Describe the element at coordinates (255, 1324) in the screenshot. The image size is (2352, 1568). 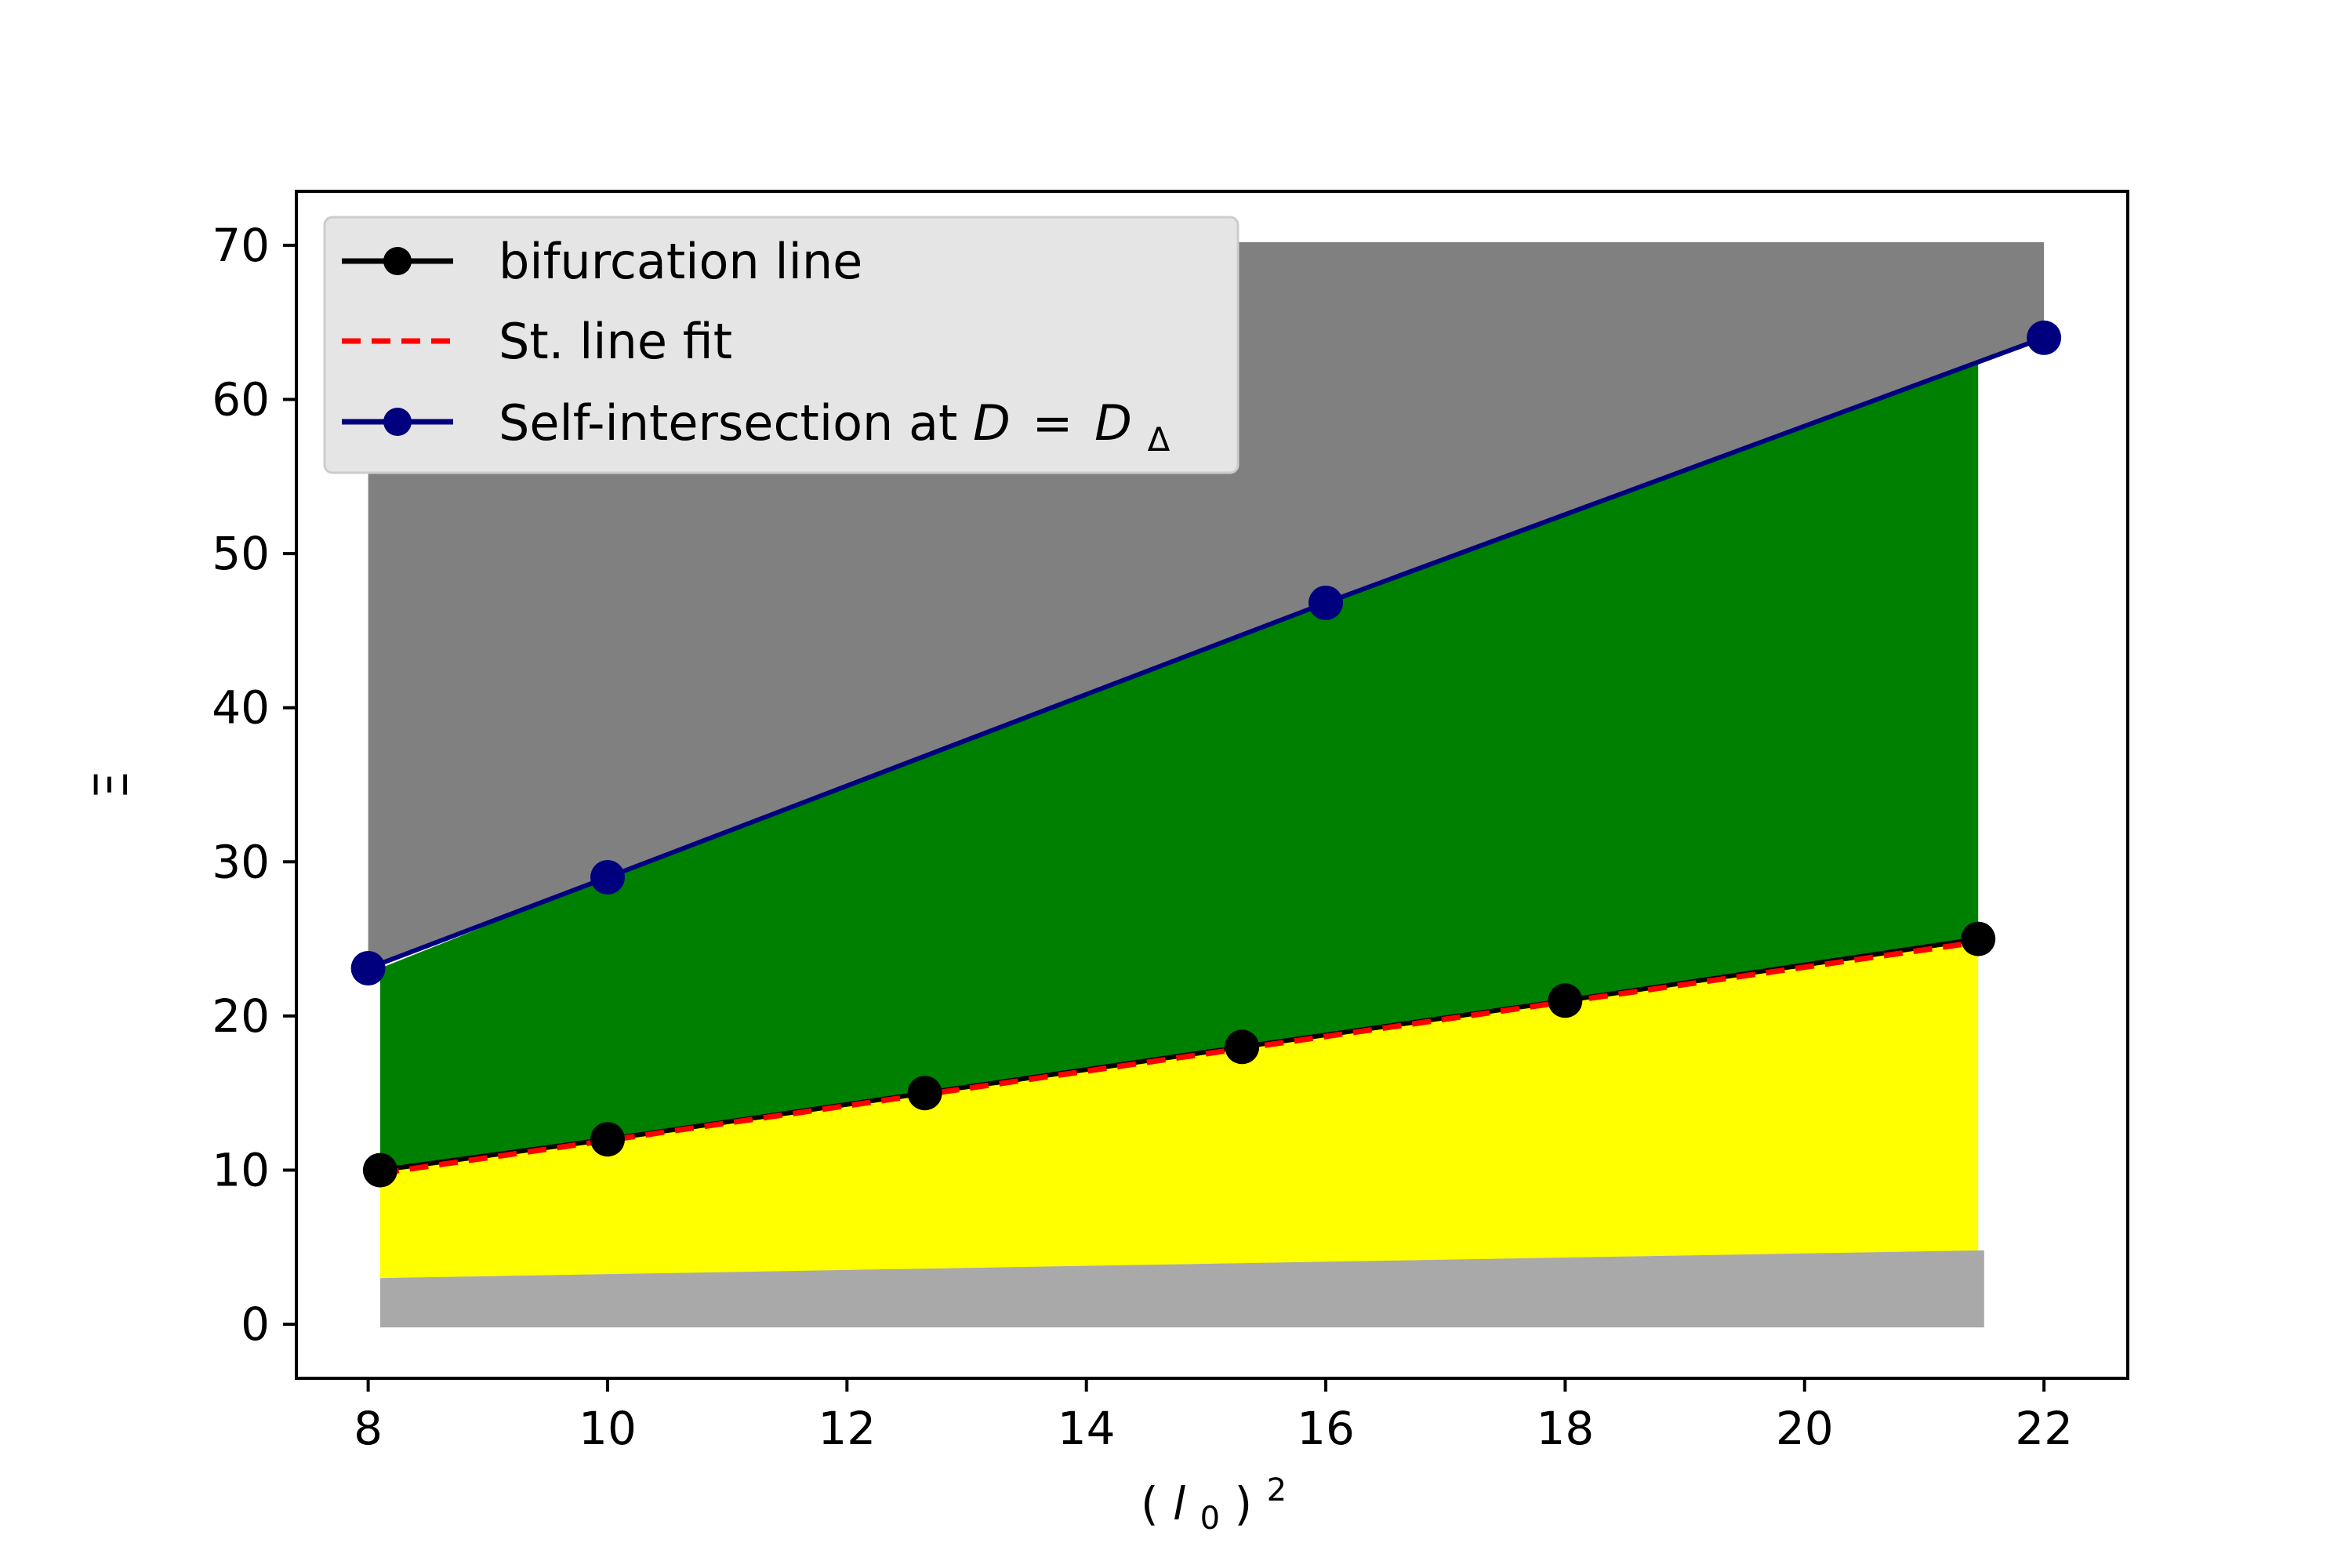
I see `y-tick-label-0: 0` at that location.